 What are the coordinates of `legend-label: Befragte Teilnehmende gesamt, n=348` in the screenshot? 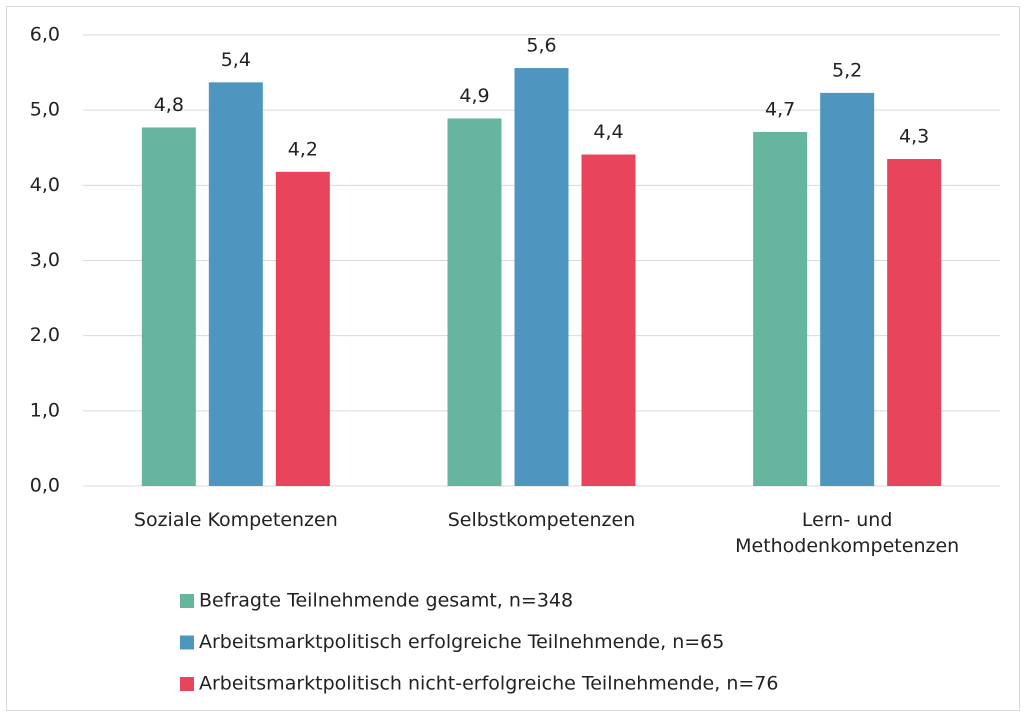 It's located at (386, 601).